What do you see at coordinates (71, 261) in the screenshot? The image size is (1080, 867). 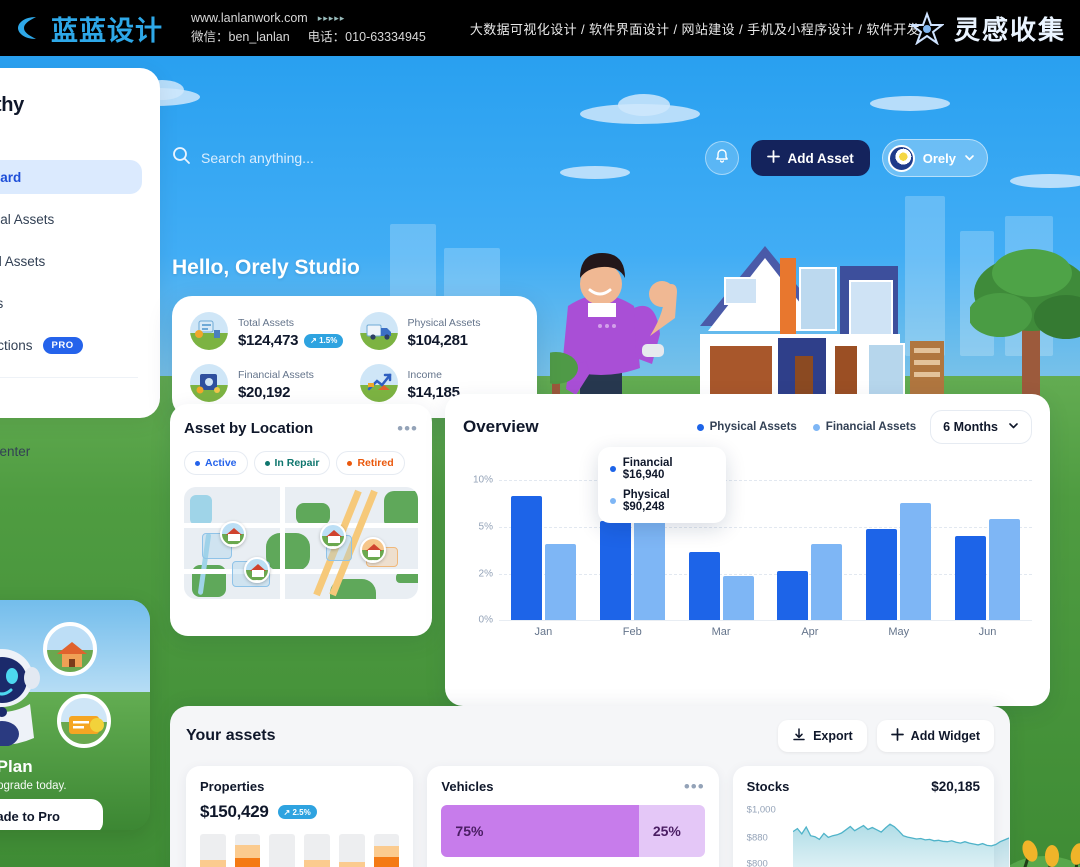 I see `sidebar-item-physical-assets: ysical Assets` at bounding box center [71, 261].